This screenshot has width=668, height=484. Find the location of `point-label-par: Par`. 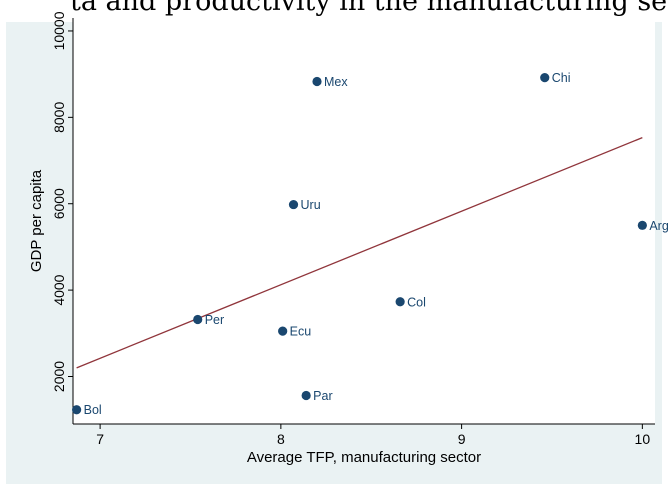

point-label-par: Par is located at coordinates (322, 396).